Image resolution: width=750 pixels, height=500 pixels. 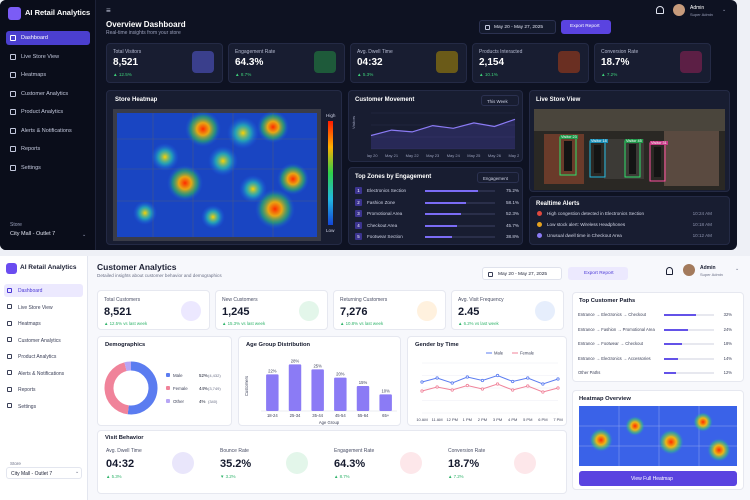 I want to click on kpi-card: Engagement Rate 64.3% ▲ 8.7%, so click(x=286, y=63).